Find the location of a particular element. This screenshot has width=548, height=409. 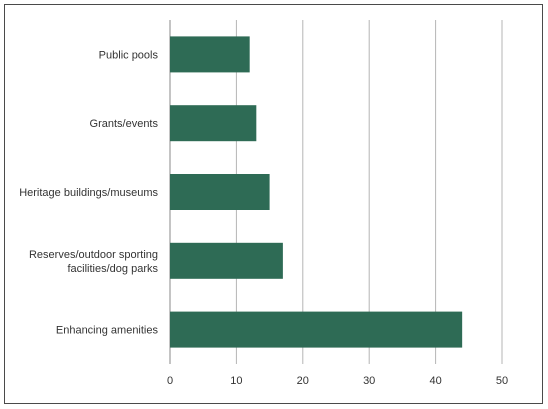

category-label: Public pools is located at coordinates (129, 55).